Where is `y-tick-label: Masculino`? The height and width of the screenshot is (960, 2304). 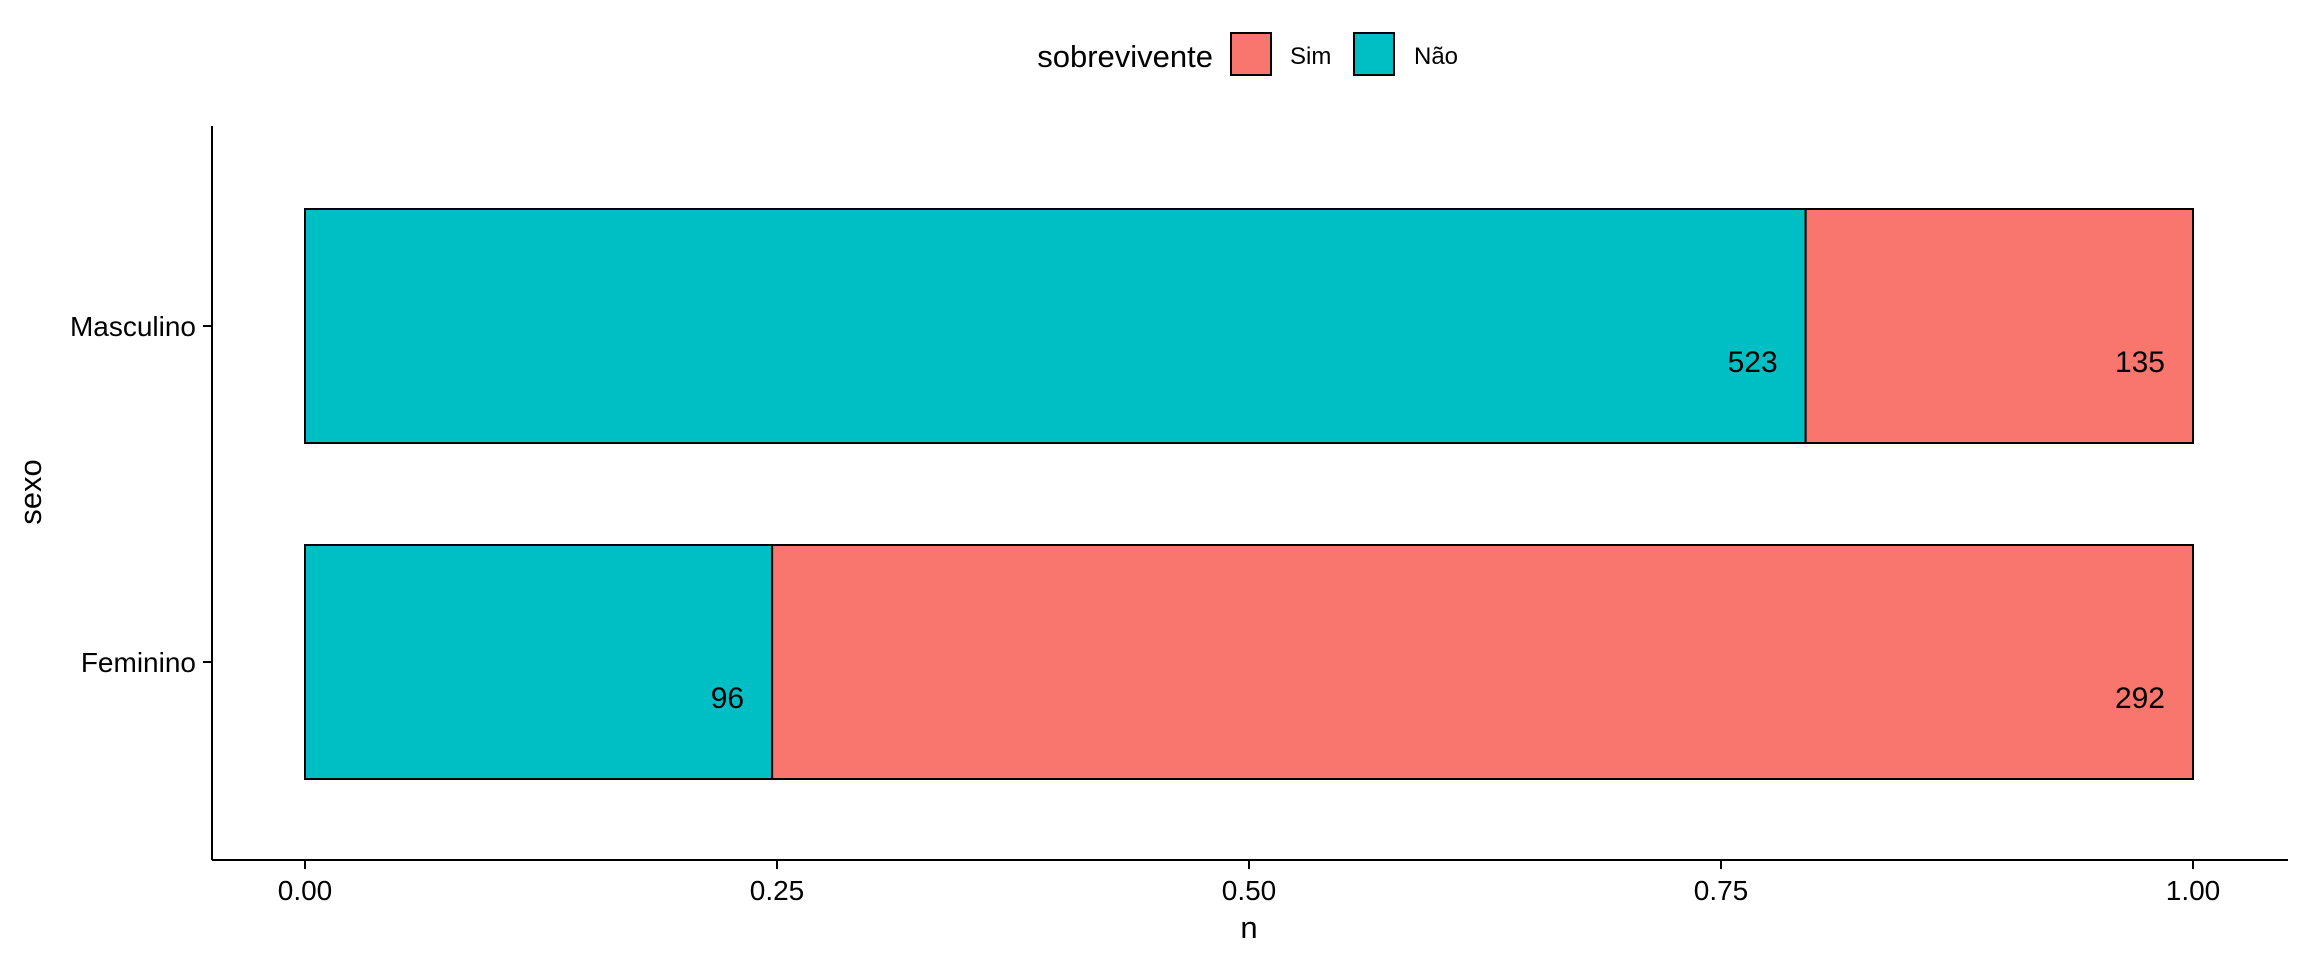 y-tick-label: Masculino is located at coordinates (133, 326).